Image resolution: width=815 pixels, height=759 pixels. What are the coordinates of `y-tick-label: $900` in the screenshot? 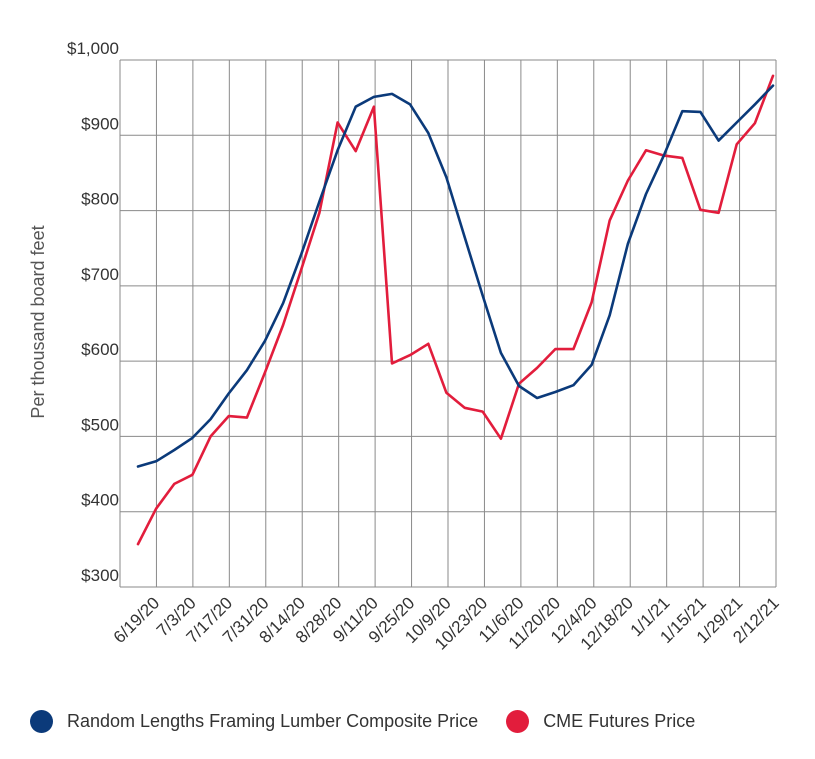 It's located at (100, 123).